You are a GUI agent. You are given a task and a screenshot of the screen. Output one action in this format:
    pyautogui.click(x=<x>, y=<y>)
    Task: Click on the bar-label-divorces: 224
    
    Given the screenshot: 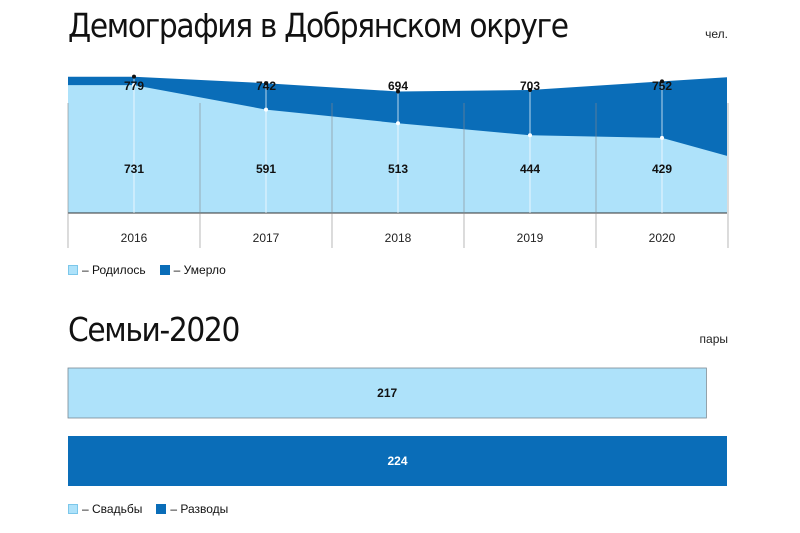 What is the action you would take?
    pyautogui.click(x=397, y=461)
    